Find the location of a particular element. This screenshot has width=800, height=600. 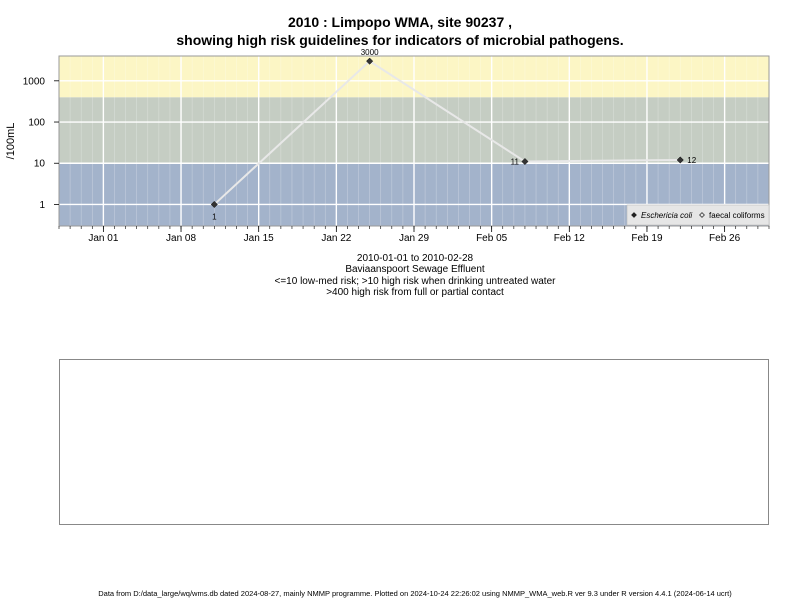

legend-box is located at coordinates (698, 215).